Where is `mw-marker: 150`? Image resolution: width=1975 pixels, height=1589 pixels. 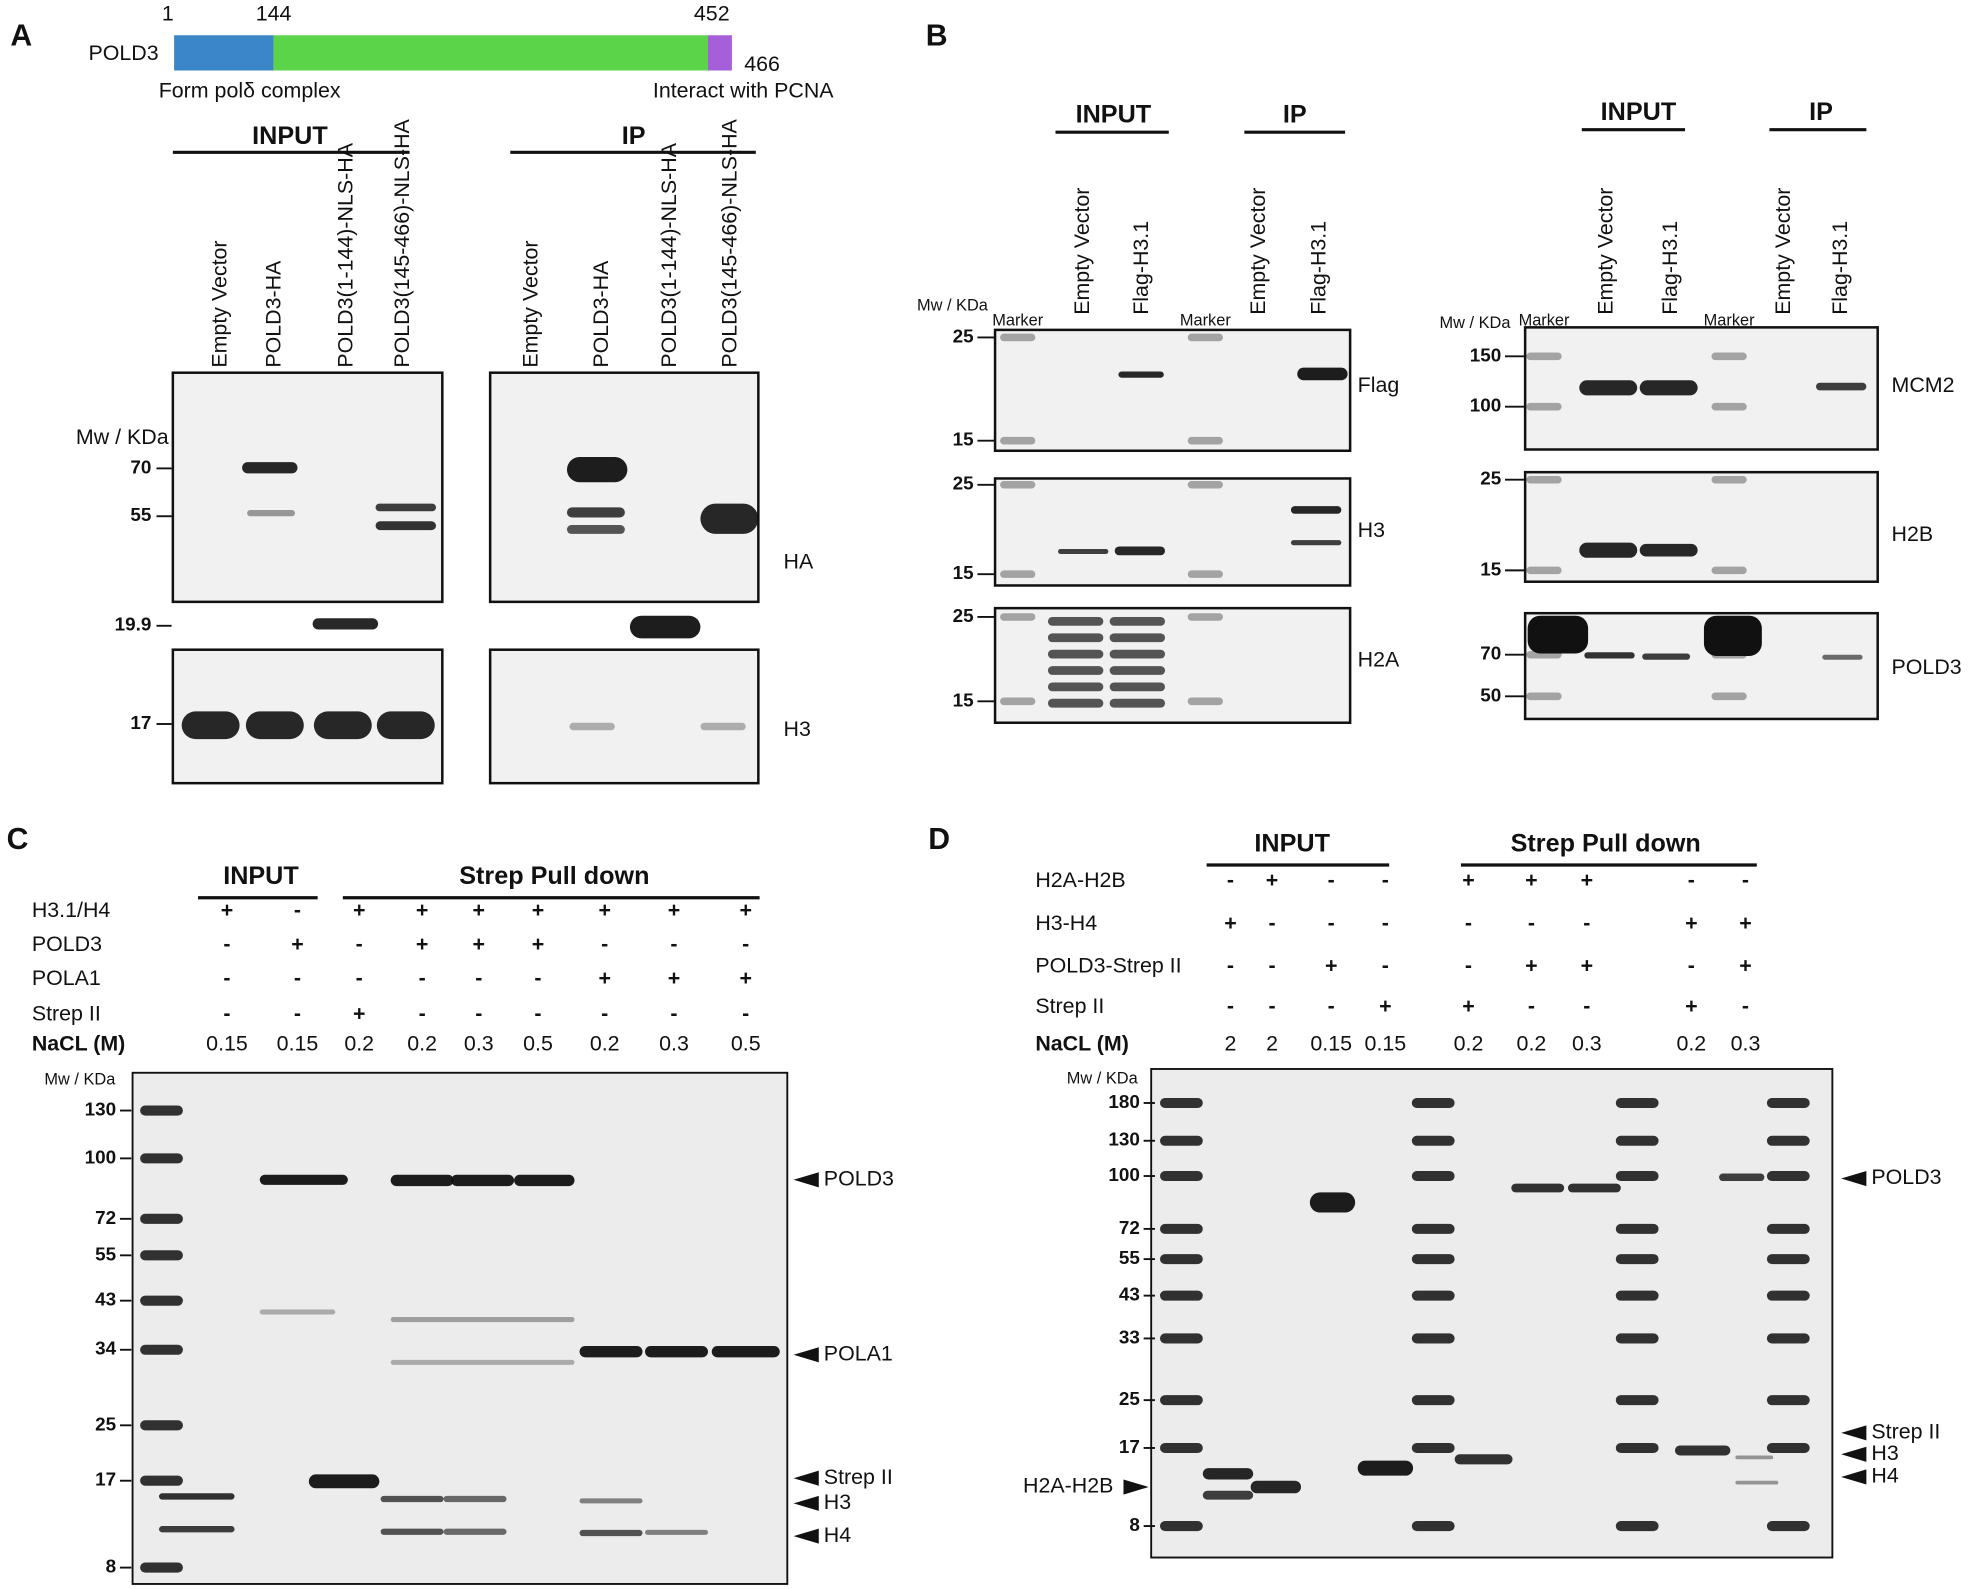
mw-marker: 150 is located at coordinates (1486, 355).